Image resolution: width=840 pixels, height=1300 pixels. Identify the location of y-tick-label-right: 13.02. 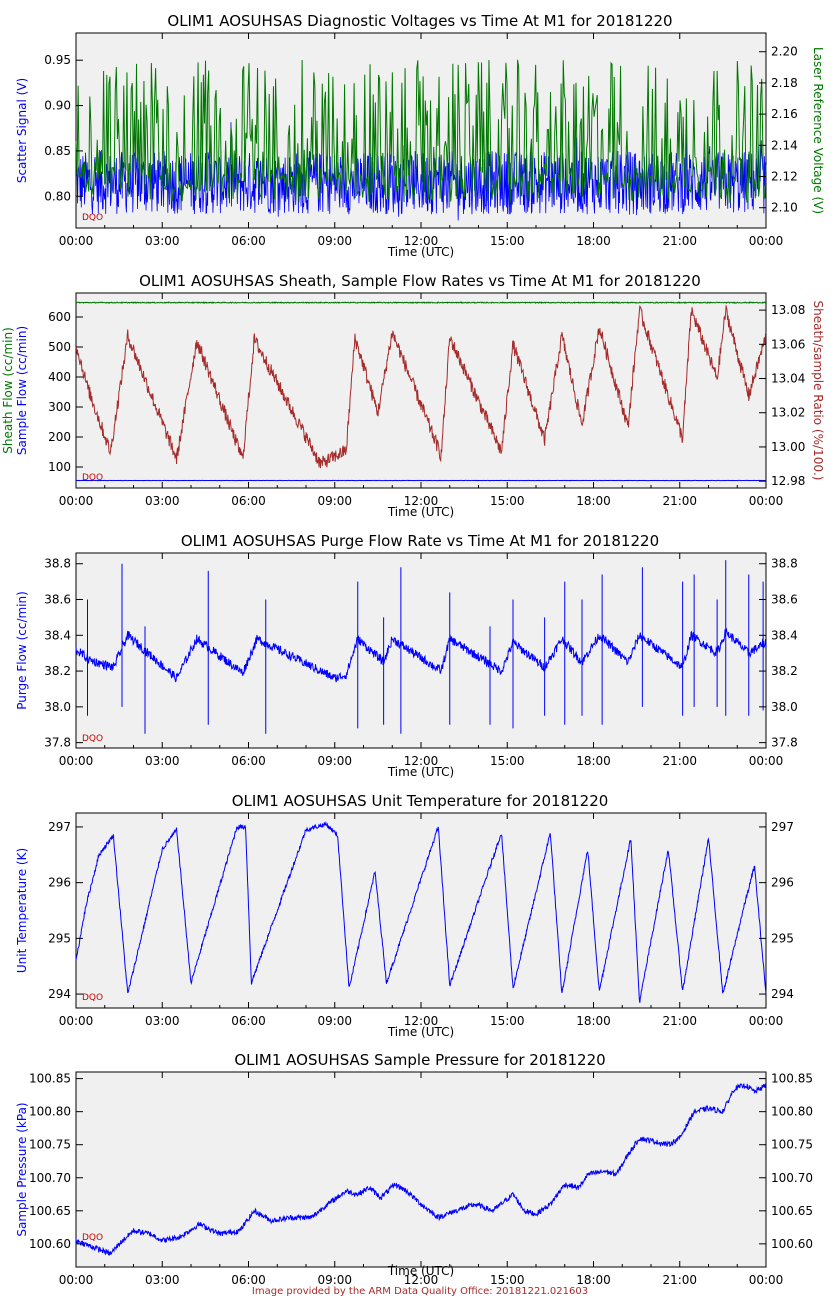
(788, 413).